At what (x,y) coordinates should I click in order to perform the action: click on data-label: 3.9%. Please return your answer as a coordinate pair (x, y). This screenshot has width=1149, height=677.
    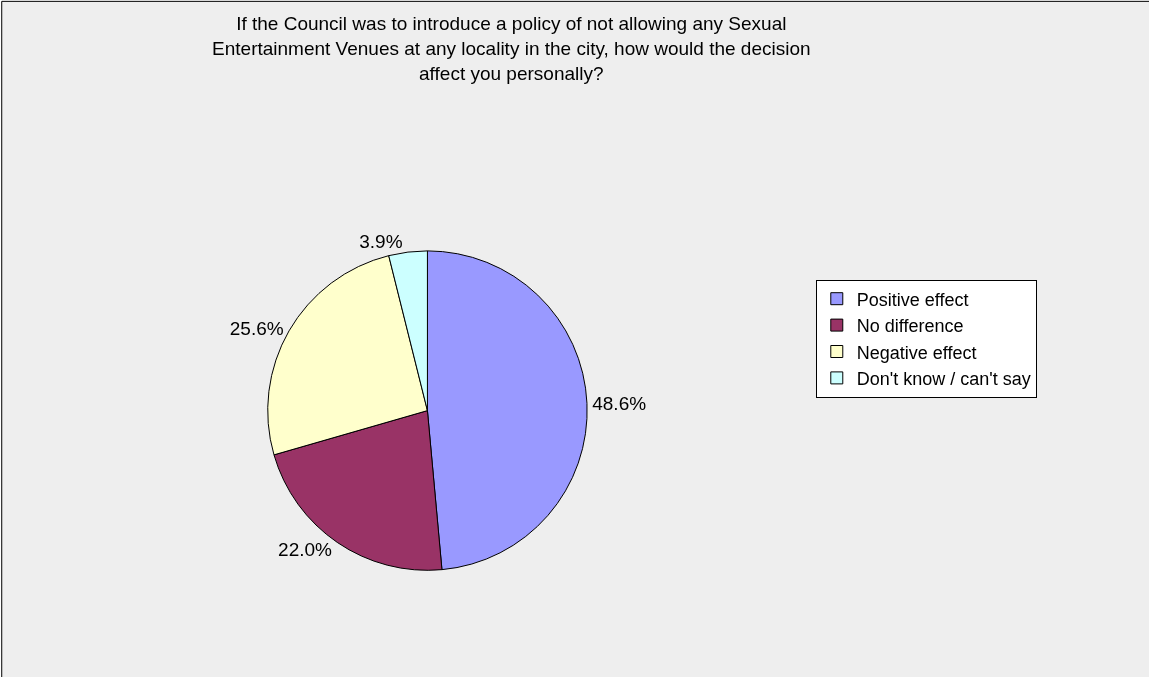
    Looking at the image, I should click on (381, 242).